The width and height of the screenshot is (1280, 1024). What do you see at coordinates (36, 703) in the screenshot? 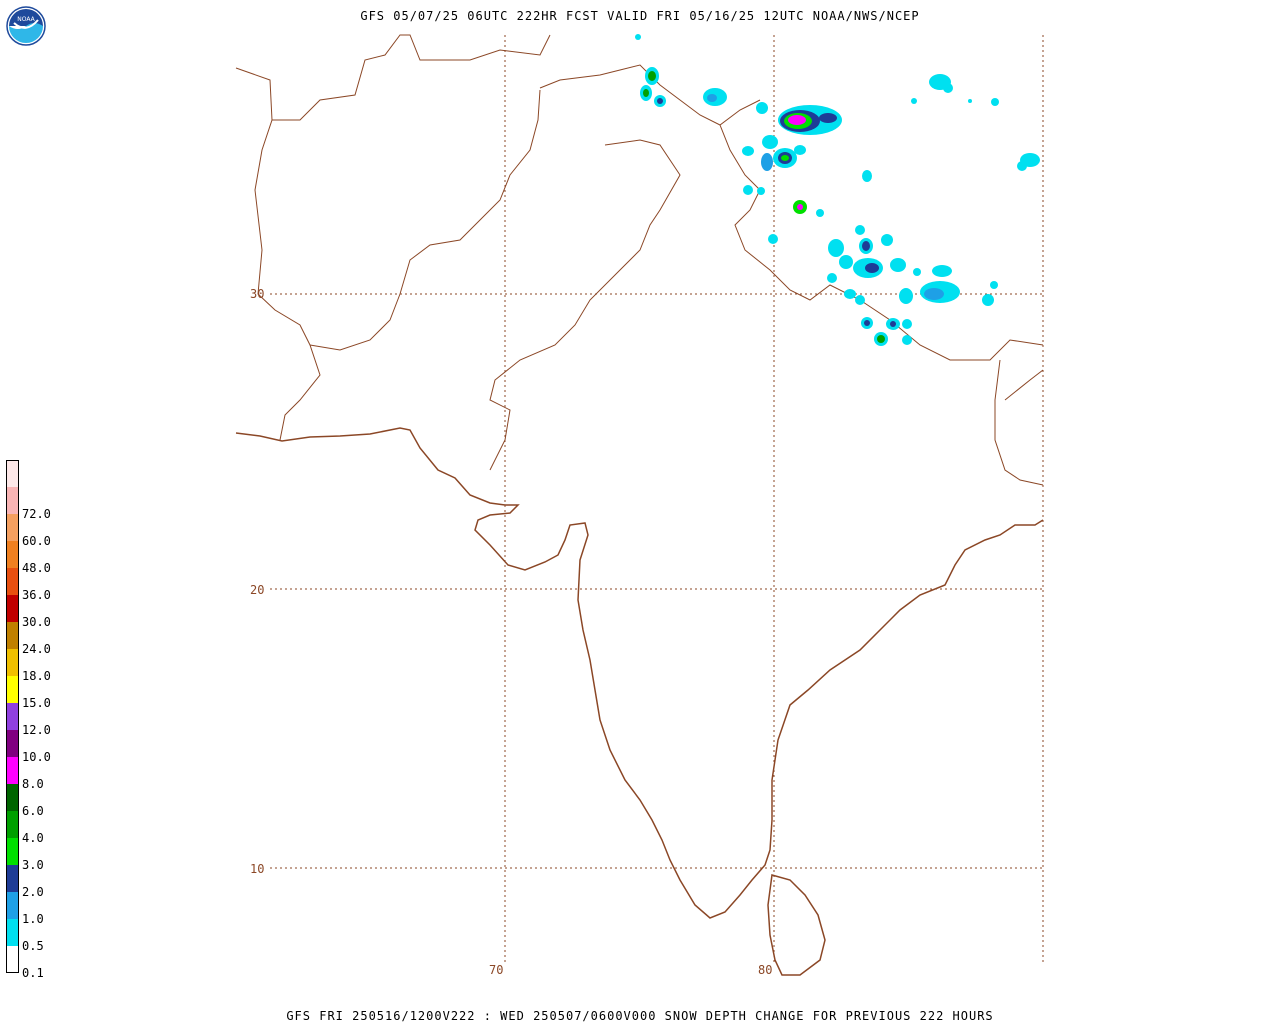
I see `legend-label: 15.0` at bounding box center [36, 703].